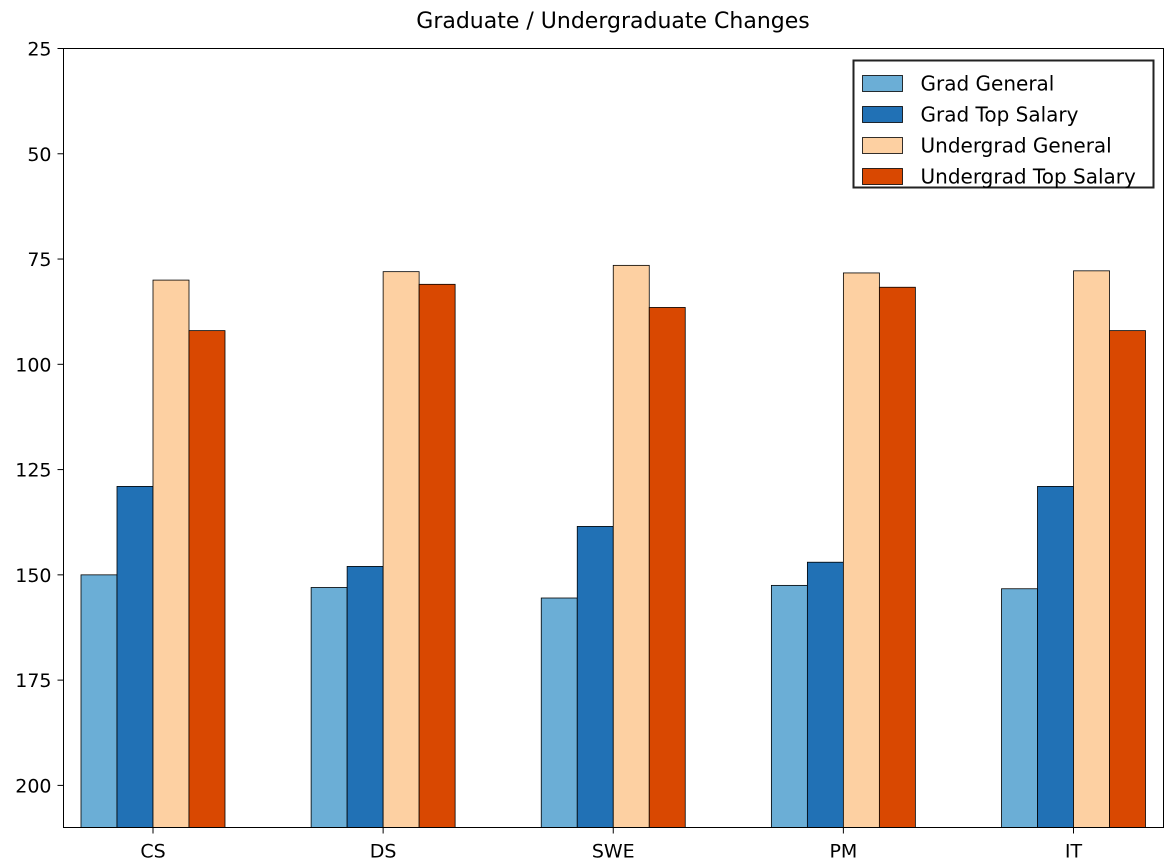 This screenshot has width=1165, height=865. What do you see at coordinates (152, 852) in the screenshot?
I see `x-tick-label-cs: CS` at bounding box center [152, 852].